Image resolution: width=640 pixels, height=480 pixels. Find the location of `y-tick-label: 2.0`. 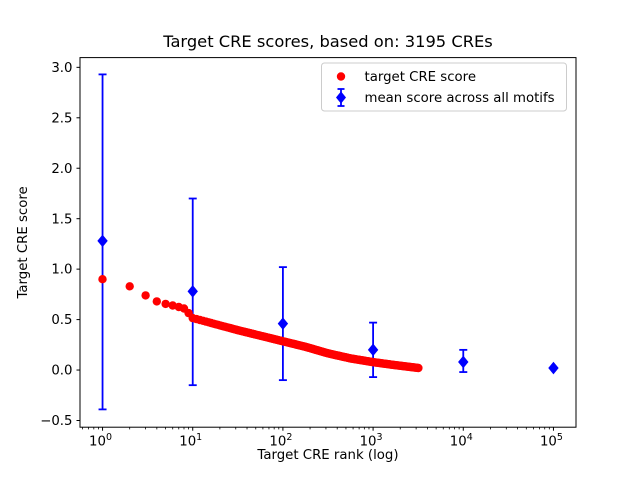

y-tick-label: 2.0 is located at coordinates (61, 169).